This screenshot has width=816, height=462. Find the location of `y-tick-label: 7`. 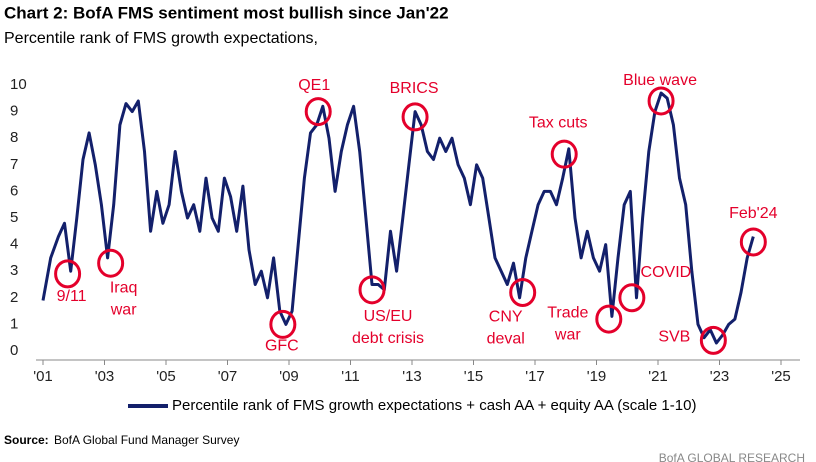

y-tick-label: 7 is located at coordinates (14, 164).